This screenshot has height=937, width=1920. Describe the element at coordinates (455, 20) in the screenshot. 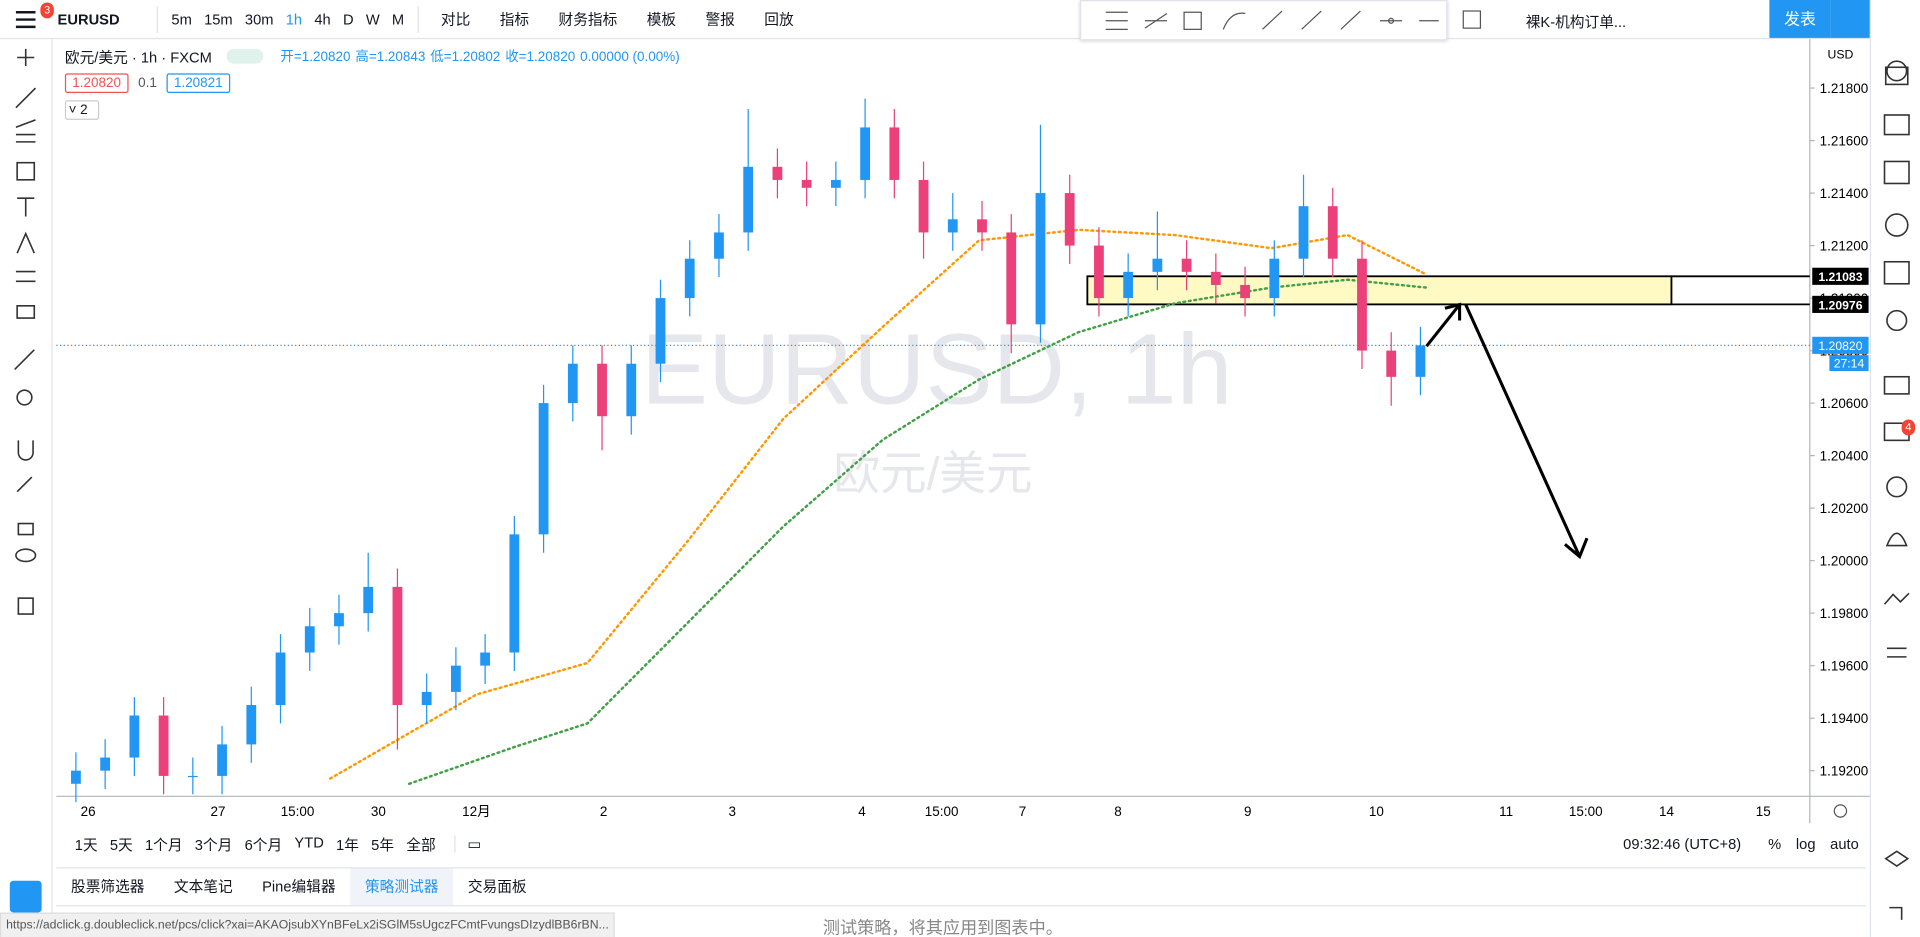

I see `toolbar-button: 对比` at that location.